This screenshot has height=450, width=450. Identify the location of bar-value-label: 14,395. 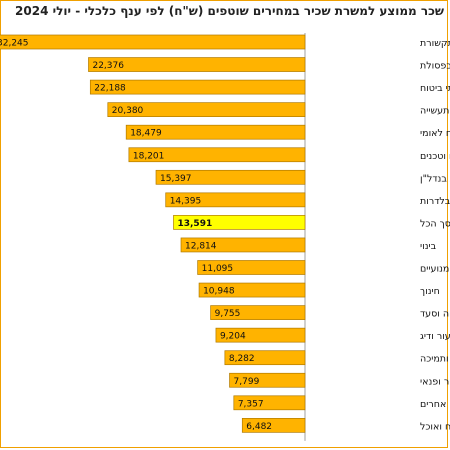
(186, 201).